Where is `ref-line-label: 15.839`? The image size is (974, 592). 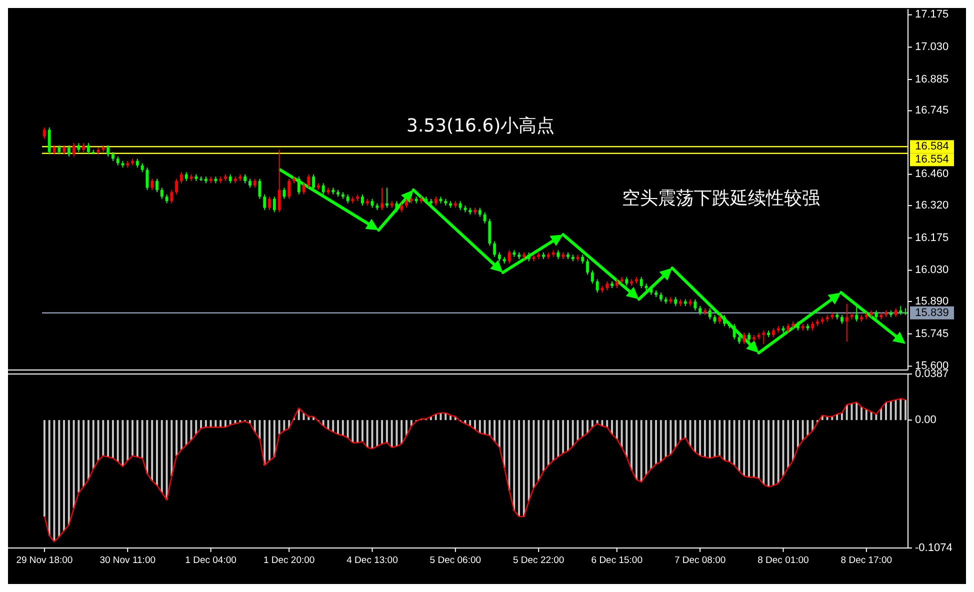
ref-line-label: 15.839 is located at coordinates (932, 312).